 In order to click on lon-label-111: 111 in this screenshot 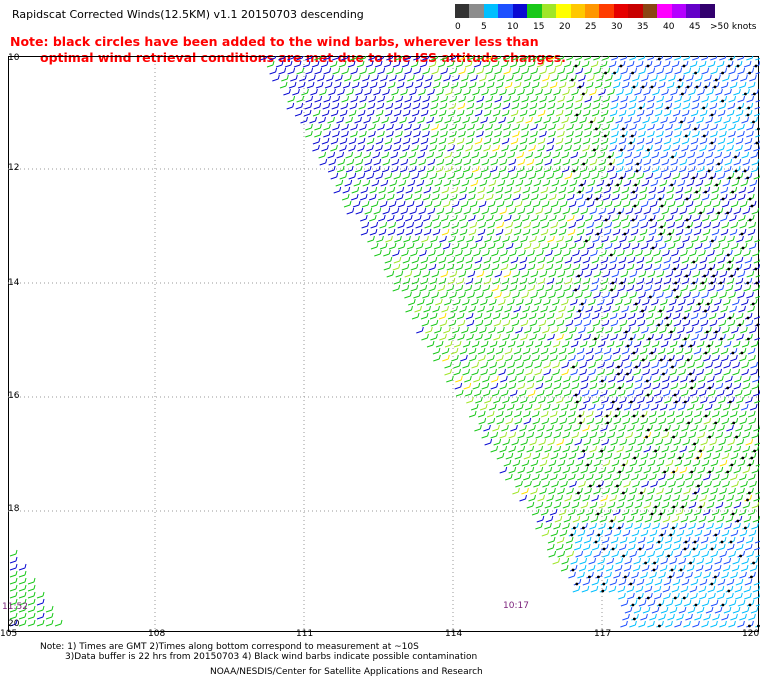, I will do `click(305, 634)`.